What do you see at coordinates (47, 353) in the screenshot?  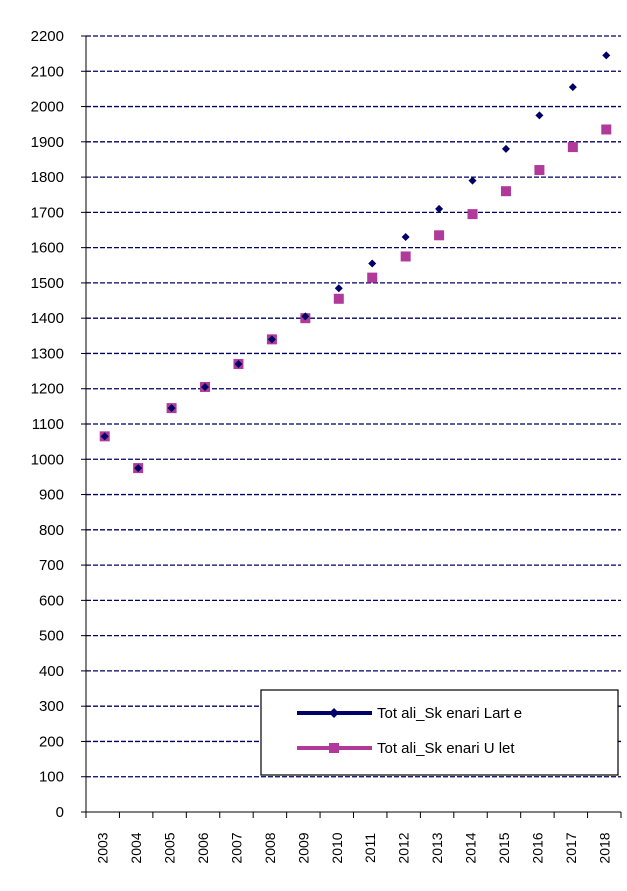 I see `y-tick-label: 1300` at bounding box center [47, 353].